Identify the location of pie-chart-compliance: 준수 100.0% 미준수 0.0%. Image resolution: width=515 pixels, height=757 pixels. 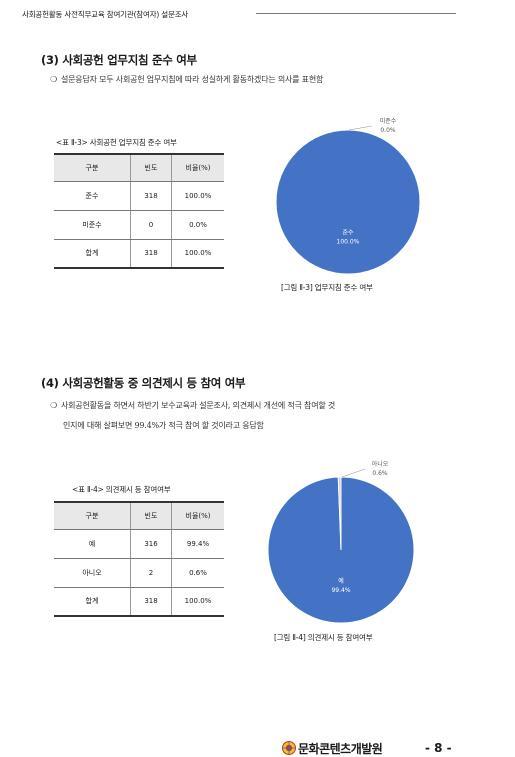
(348, 196).